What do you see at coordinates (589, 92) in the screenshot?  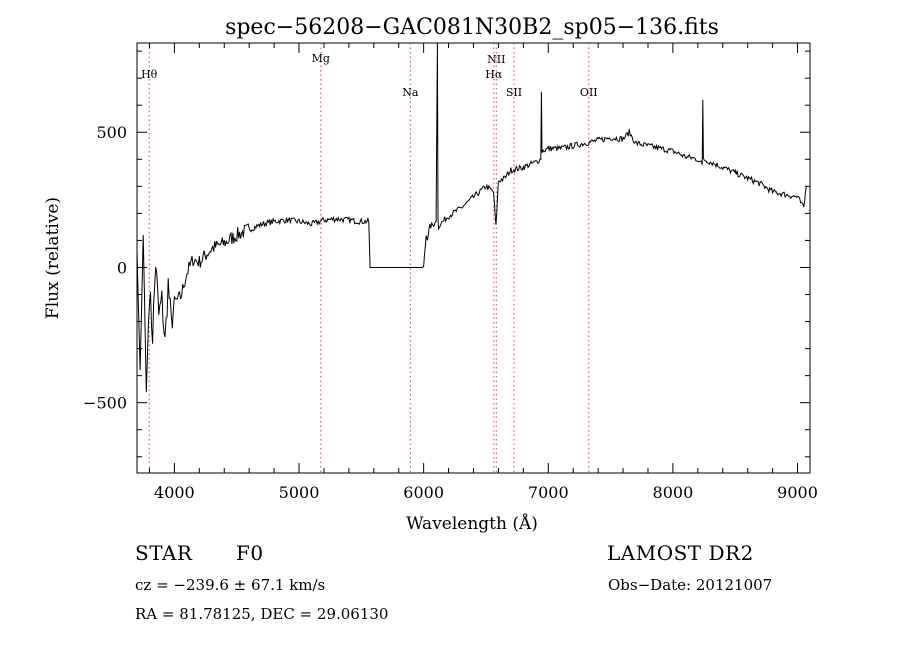 I see `marker-label: OII` at bounding box center [589, 92].